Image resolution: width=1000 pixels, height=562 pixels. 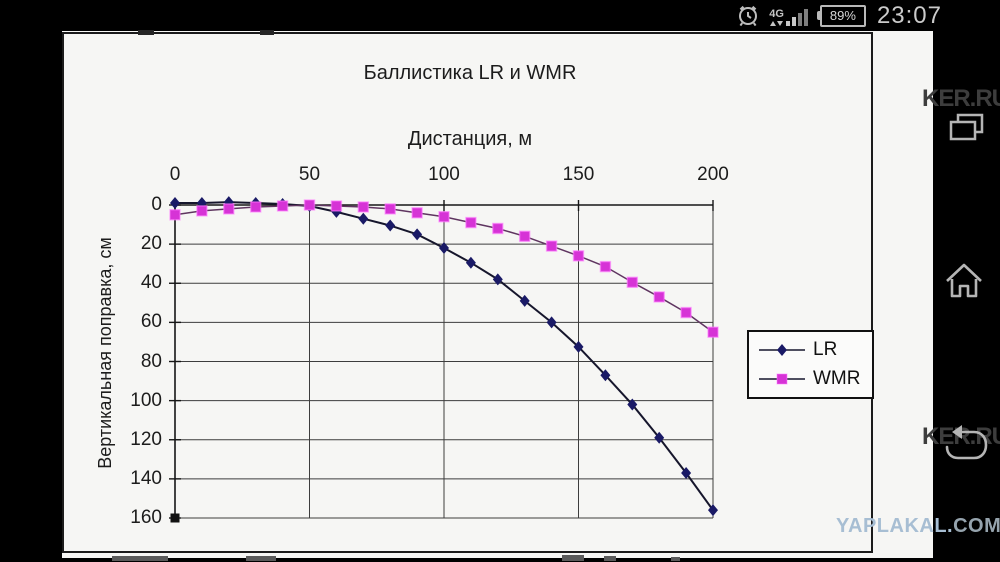 I want to click on y-tick-label: 20, so click(x=151, y=244).